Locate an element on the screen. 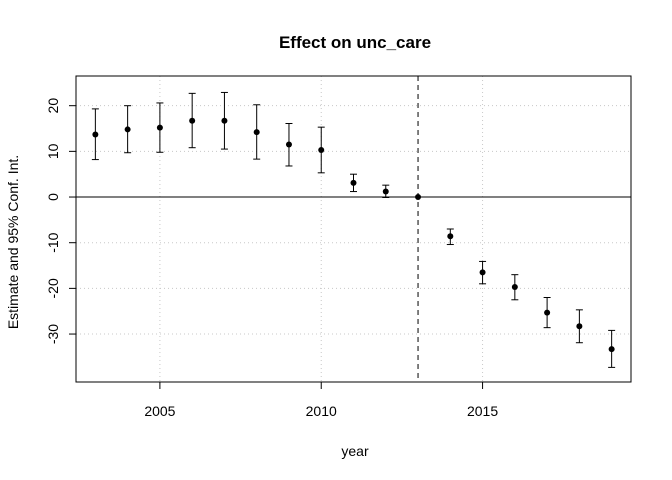  chart-title: Effect on unc_care is located at coordinates (355, 42).